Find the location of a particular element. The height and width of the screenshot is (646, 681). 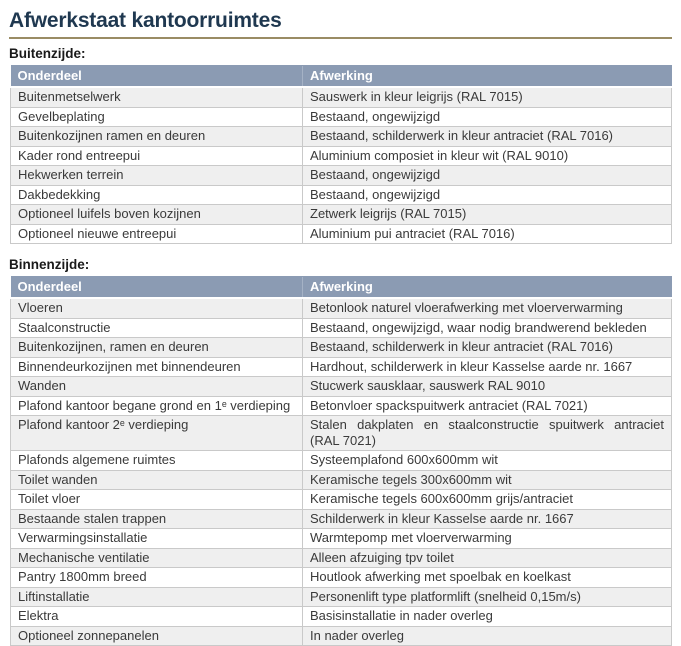

cell-onderdeel: Buitenmetselwerk is located at coordinates (156, 97).